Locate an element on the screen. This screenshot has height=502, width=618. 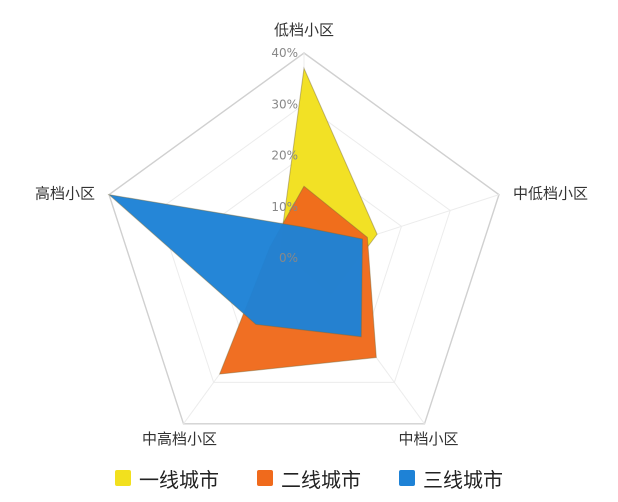
legend: 一线城市 二线城市 三线城市 is located at coordinates (309, 478).